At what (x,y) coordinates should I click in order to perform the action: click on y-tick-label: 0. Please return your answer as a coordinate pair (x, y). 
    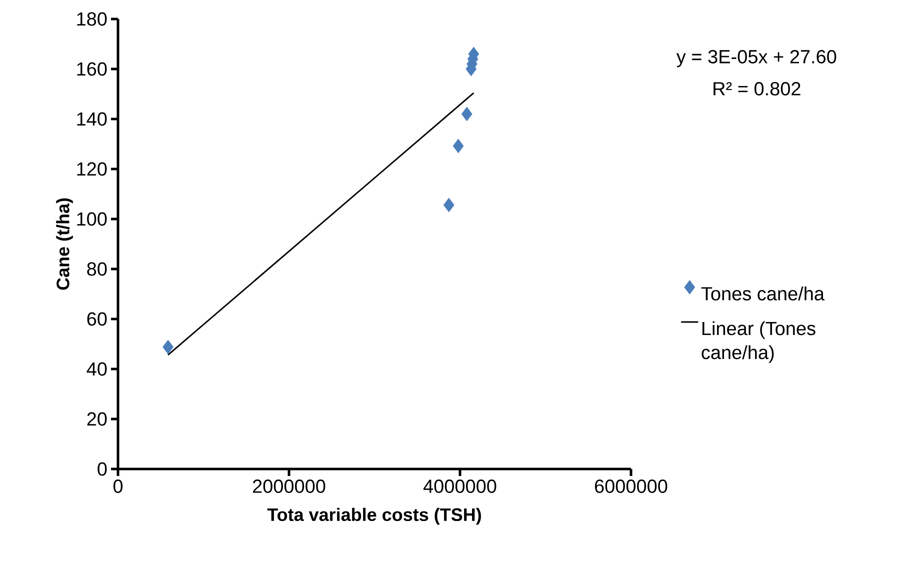
    Looking at the image, I should click on (102, 469).